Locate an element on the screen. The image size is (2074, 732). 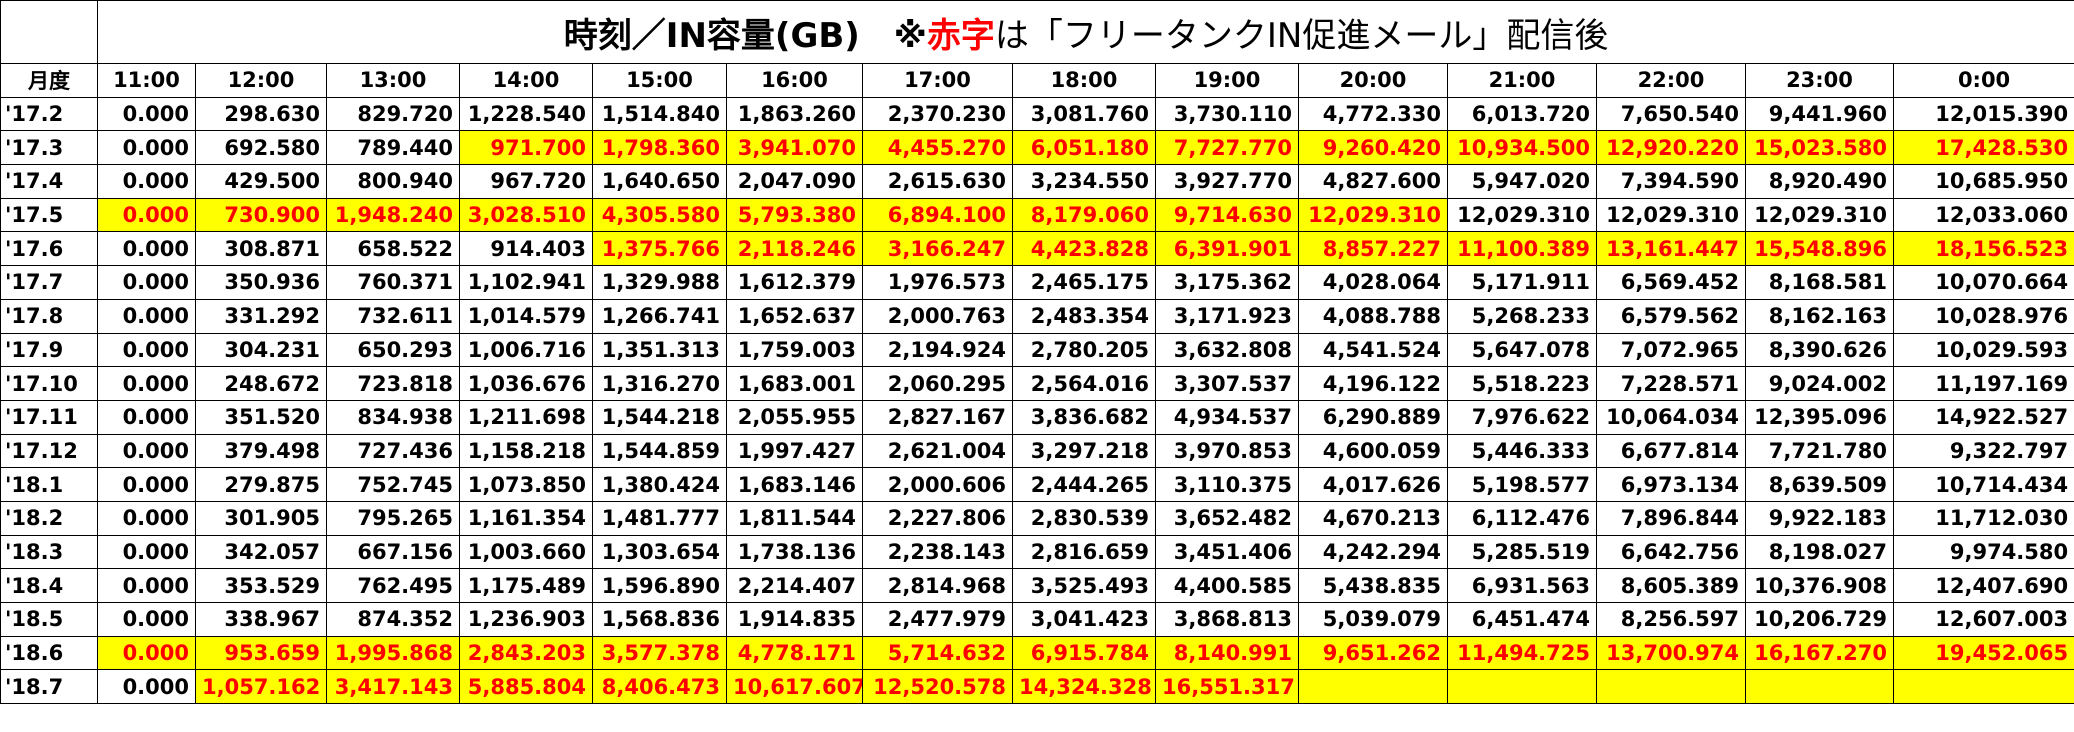
table-cell: 15,548.896 is located at coordinates (1819, 249).